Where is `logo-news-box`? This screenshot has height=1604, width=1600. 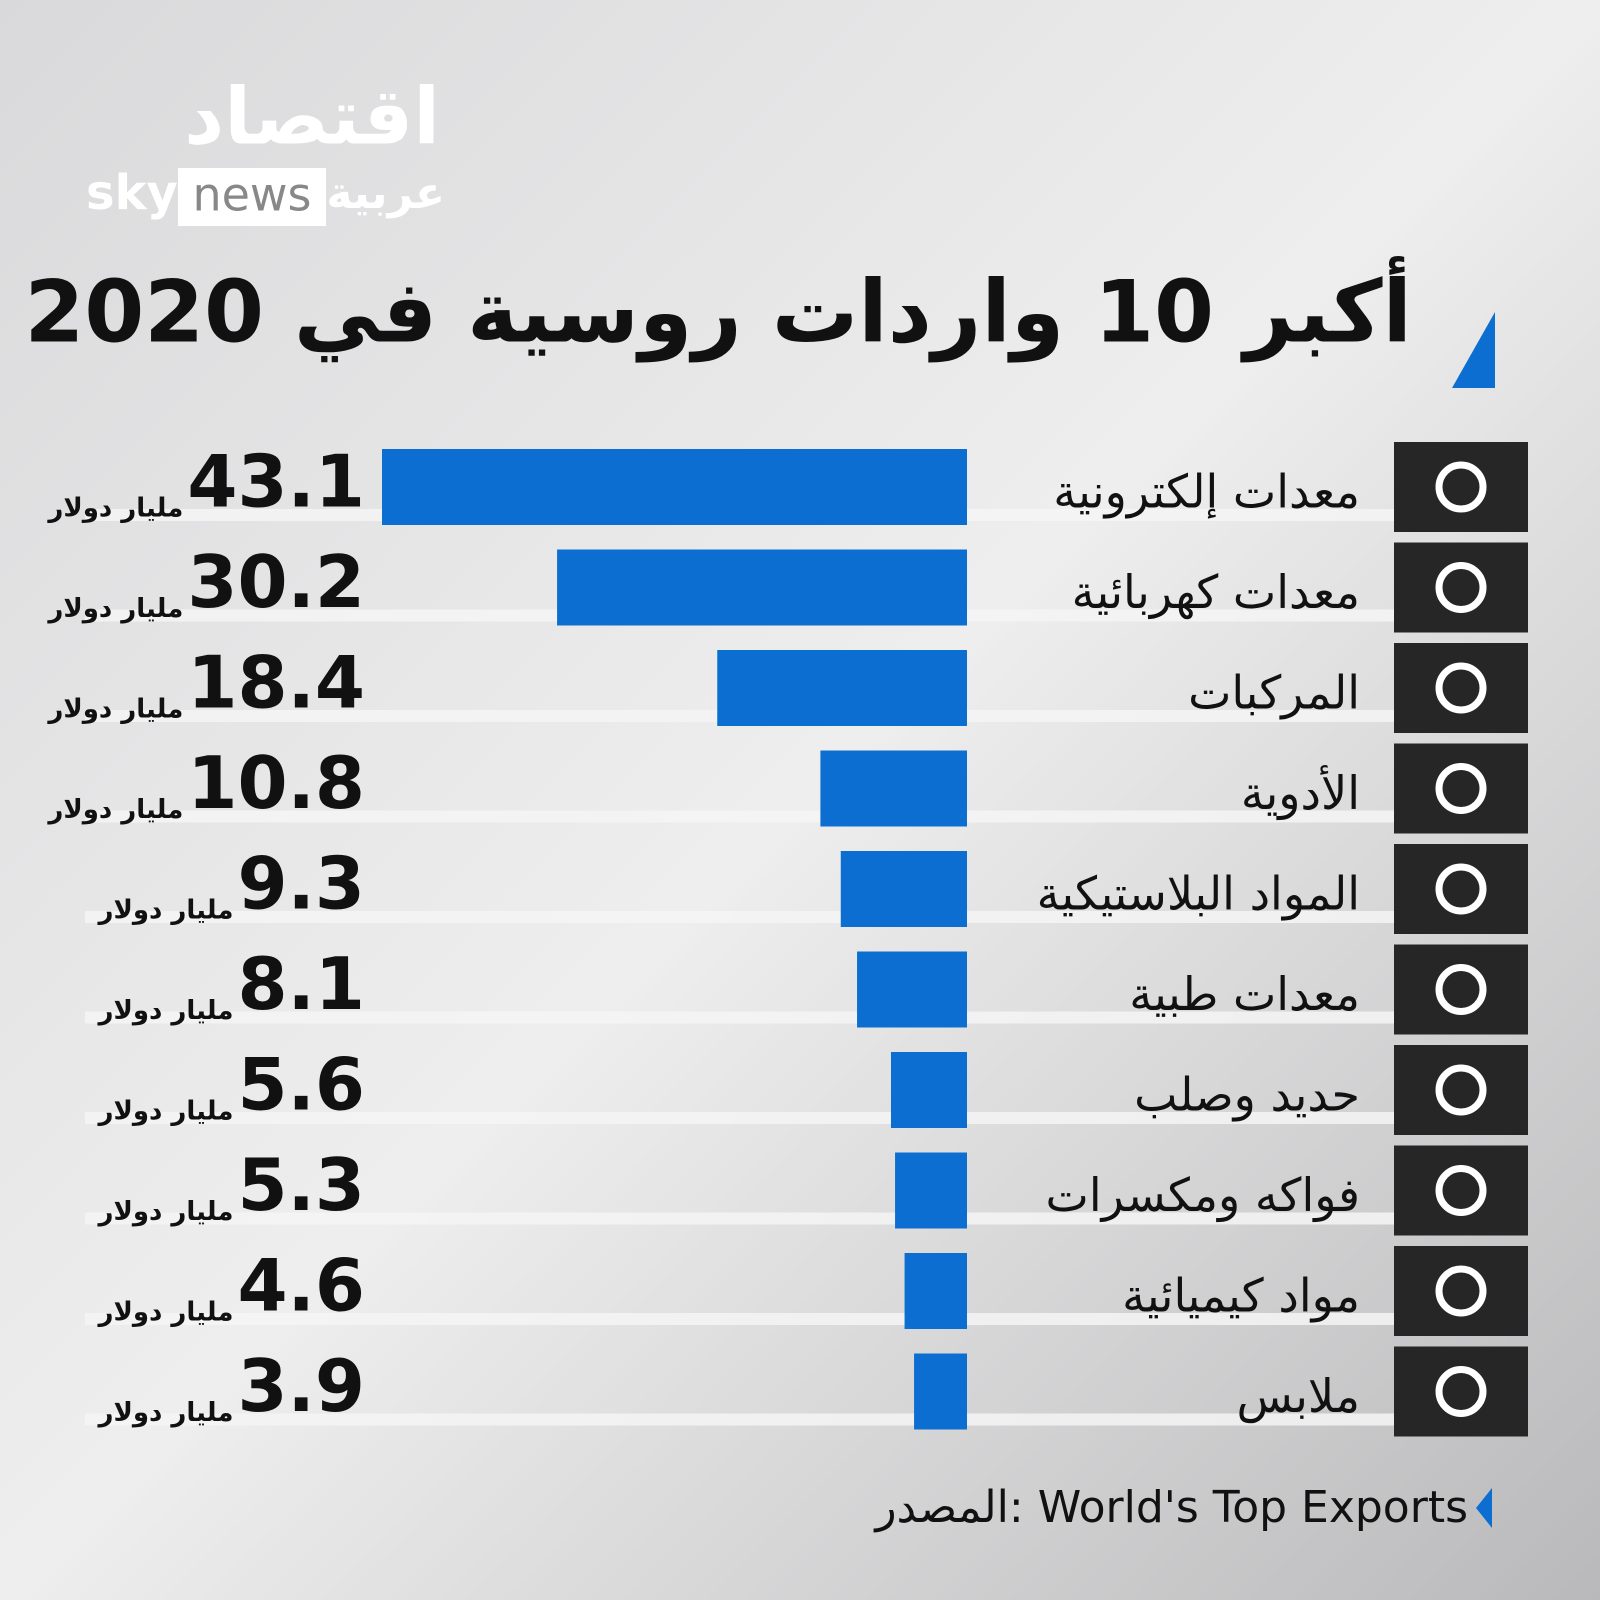
logo-news-box is located at coordinates (252, 197).